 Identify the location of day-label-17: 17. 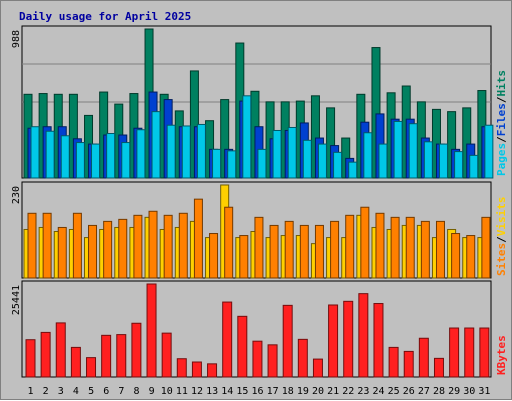
(273, 391).